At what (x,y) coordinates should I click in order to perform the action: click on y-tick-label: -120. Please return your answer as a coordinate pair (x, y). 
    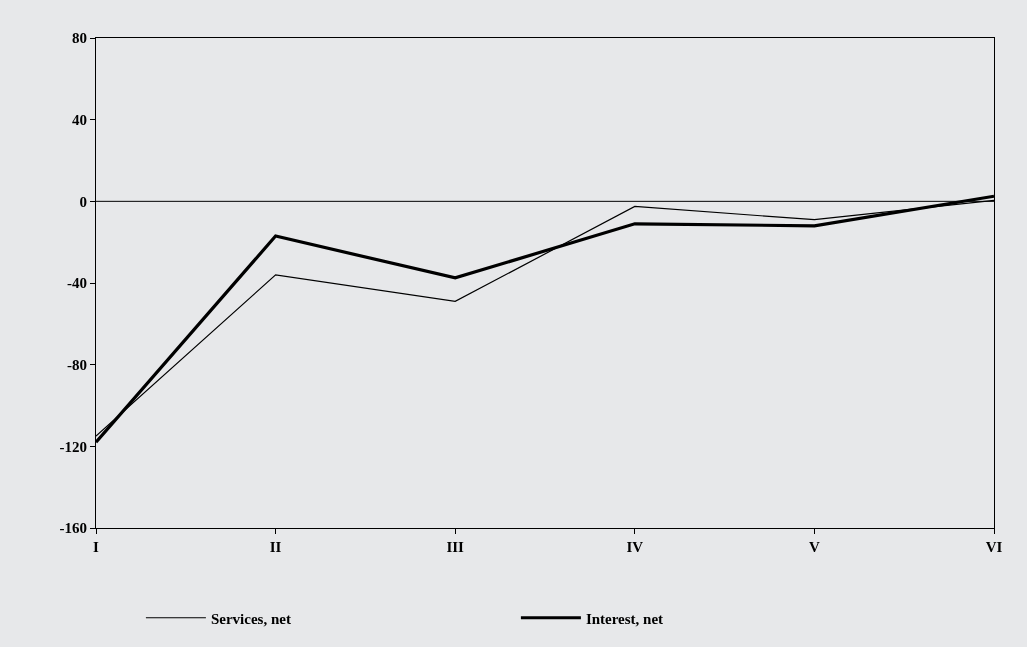
    Looking at the image, I should click on (73, 446).